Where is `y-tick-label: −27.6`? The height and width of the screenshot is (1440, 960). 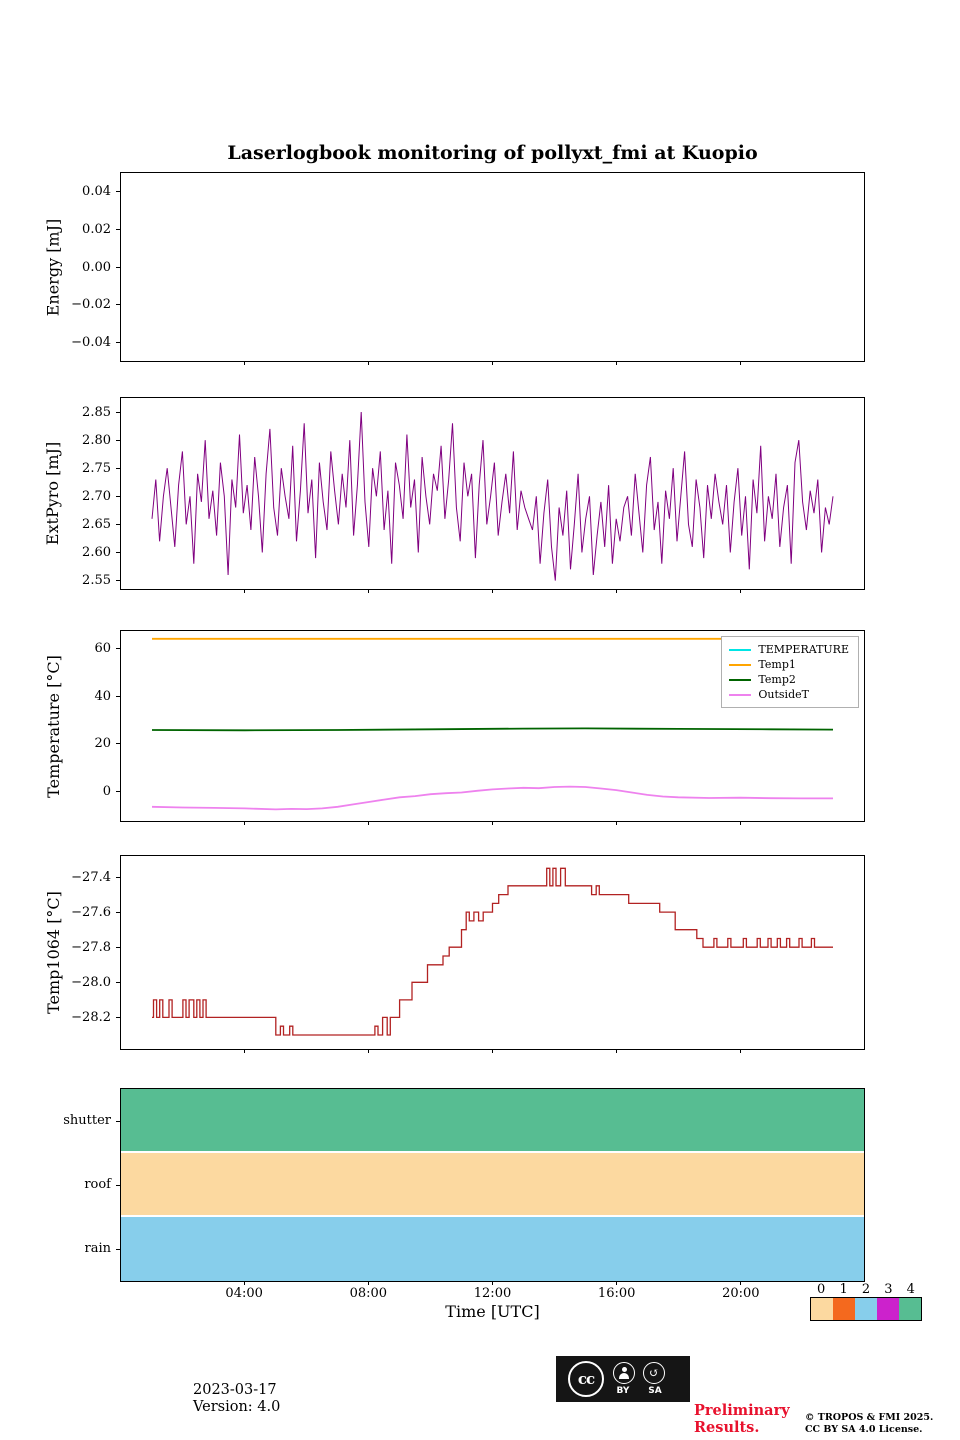 y-tick-label: −27.6 is located at coordinates (91, 912).